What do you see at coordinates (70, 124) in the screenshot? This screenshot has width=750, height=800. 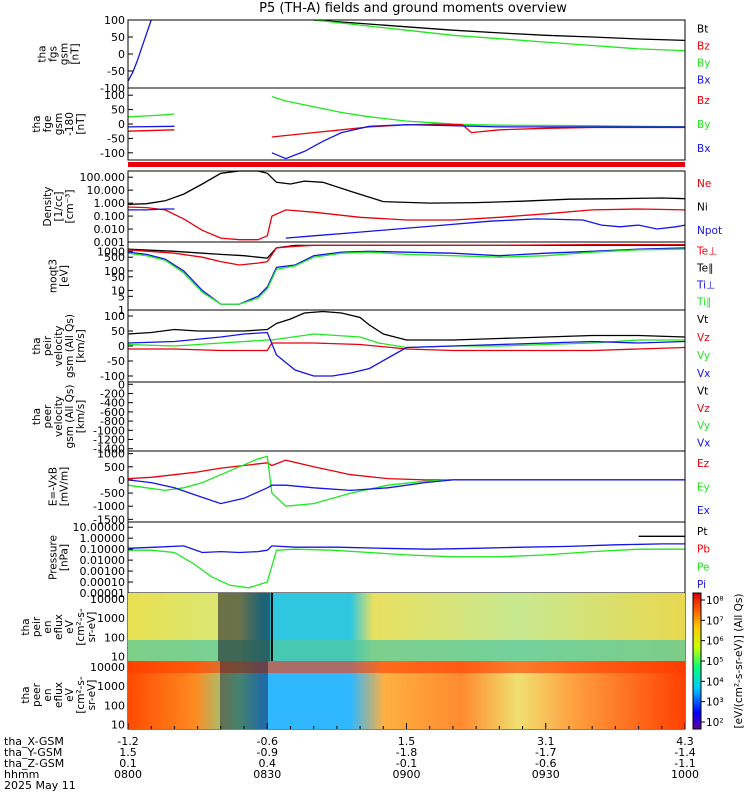 I see `ylabel-fge-3: -180` at bounding box center [70, 124].